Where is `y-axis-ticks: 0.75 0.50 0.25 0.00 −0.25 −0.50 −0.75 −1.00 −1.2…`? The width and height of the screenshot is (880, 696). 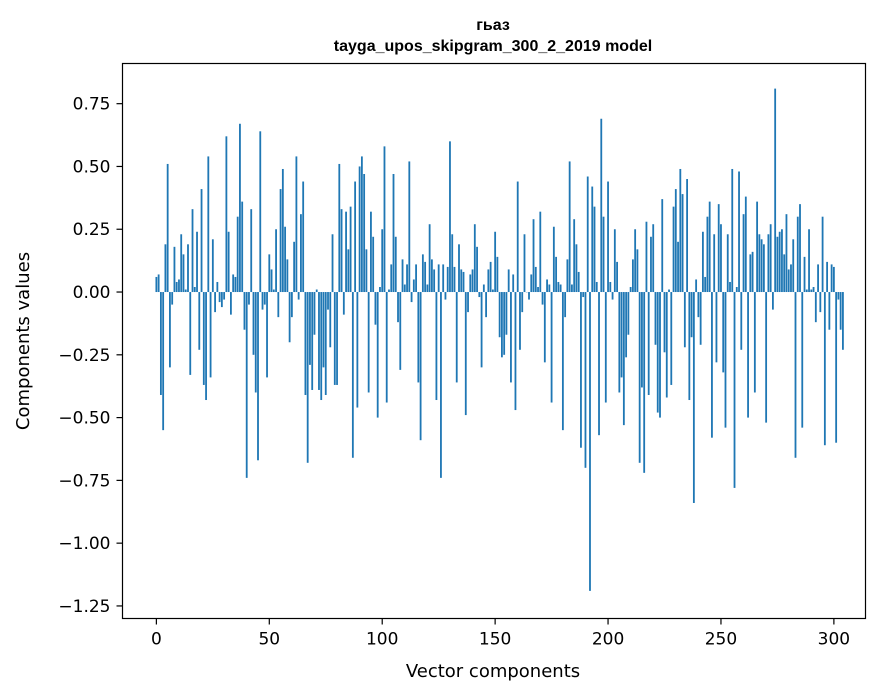 y-axis-ticks: 0.75 0.50 0.25 0.00 −0.25 −0.50 −0.75 −1.00 −1.2… is located at coordinates (90, 356).